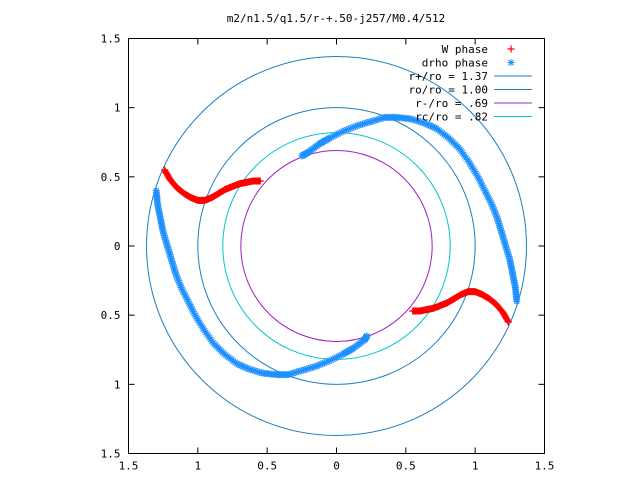 Image resolution: width=640 pixels, height=480 pixels. I want to click on circle-r-, so click(336, 246).